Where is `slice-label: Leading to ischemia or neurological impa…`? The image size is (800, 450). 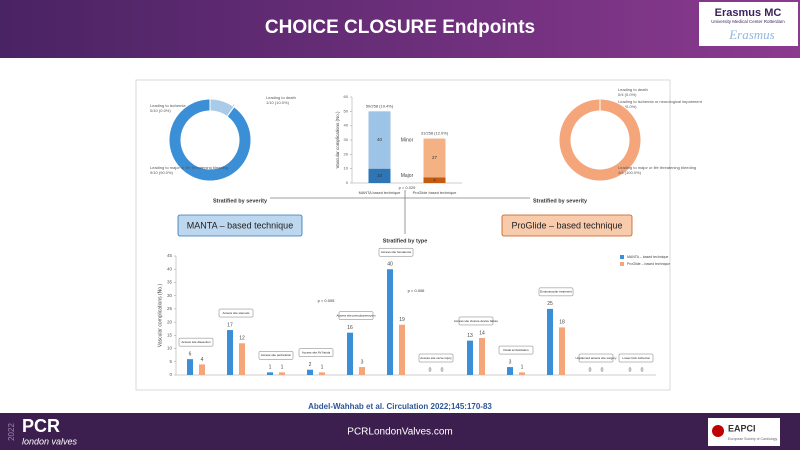
slice-label: Leading to ischemia or neurological impa… is located at coordinates (660, 101).